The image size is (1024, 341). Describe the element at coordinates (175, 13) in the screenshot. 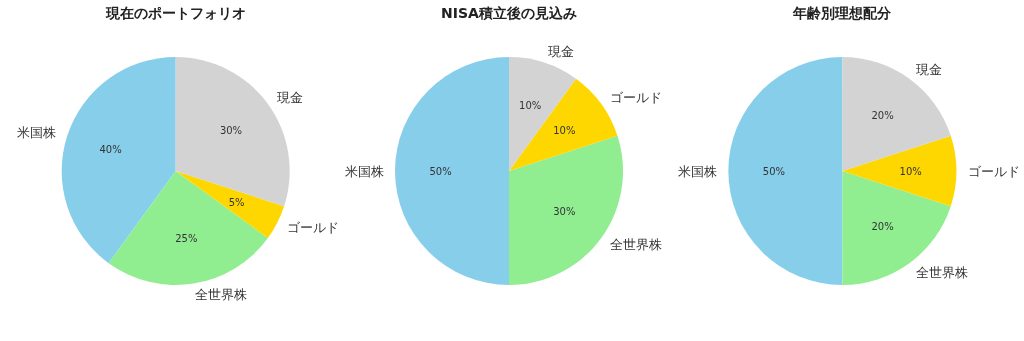

I see `chart-title: 現在のポートフォリオ` at that location.